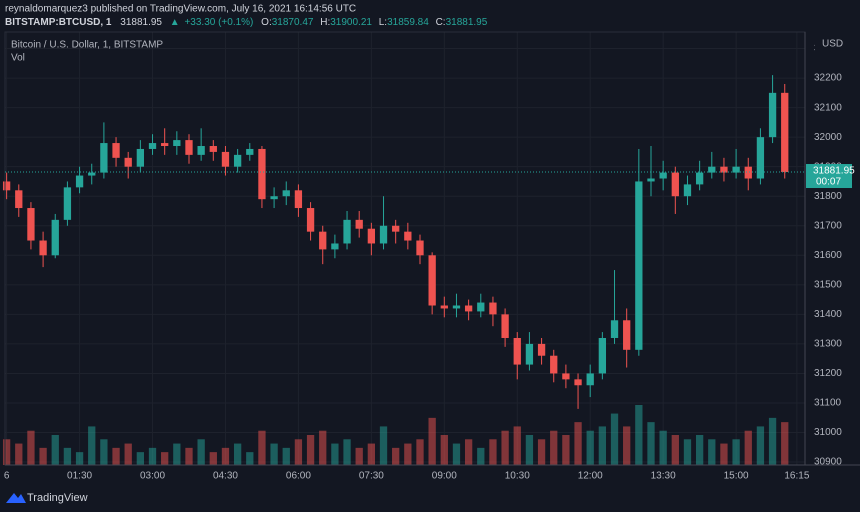 Image resolution: width=860 pixels, height=512 pixels. Describe the element at coordinates (828, 182) in the screenshot. I see `countdown: 00:07` at that location.